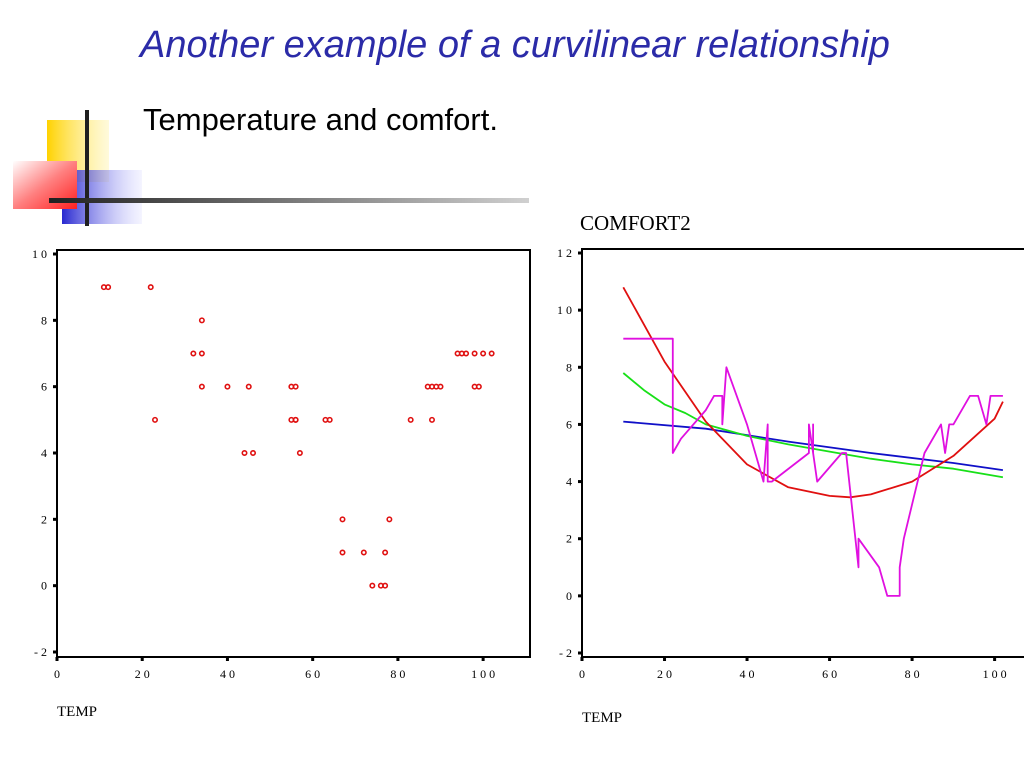 The image size is (1024, 768). What do you see at coordinates (320, 119) in the screenshot?
I see `slide-subtitle: Temperature and comfort.` at bounding box center [320, 119].